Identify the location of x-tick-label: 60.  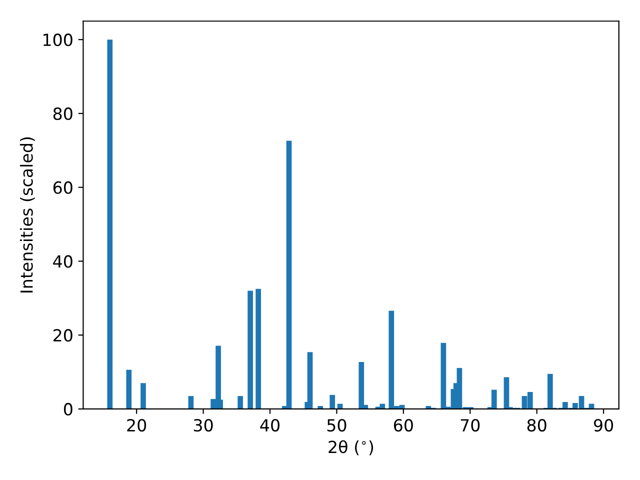
(403, 425).